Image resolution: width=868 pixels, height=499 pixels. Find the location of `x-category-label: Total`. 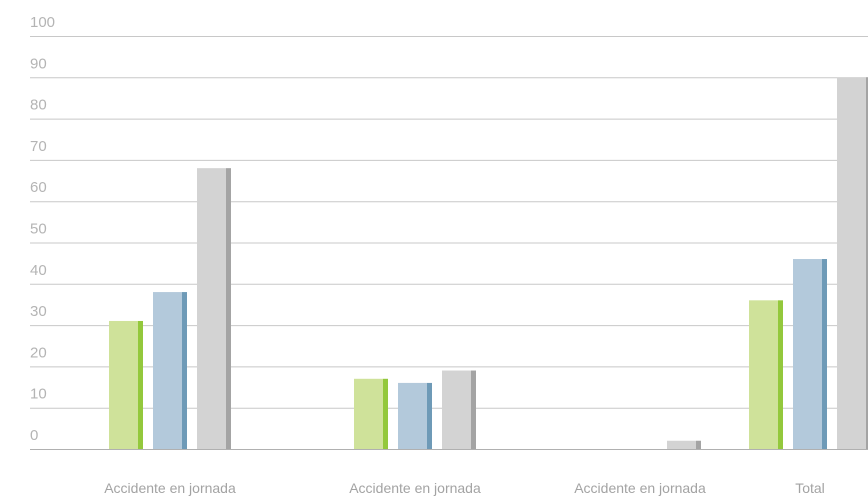

x-category-label: Total is located at coordinates (810, 488).